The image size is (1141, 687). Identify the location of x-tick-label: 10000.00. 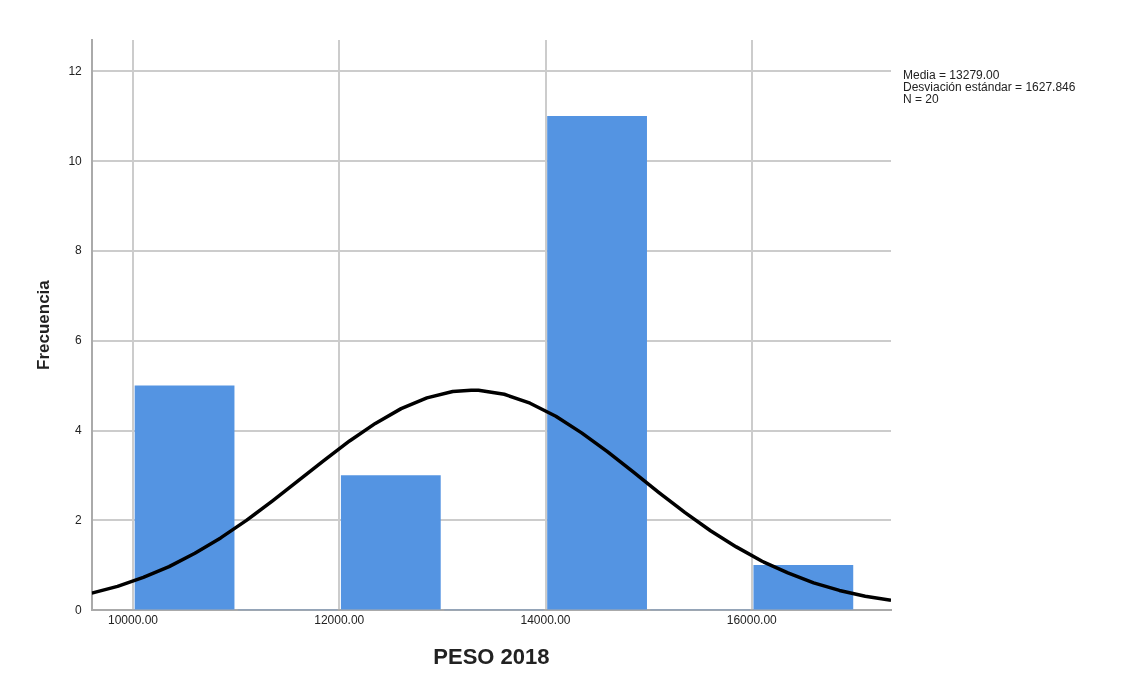
(133, 619).